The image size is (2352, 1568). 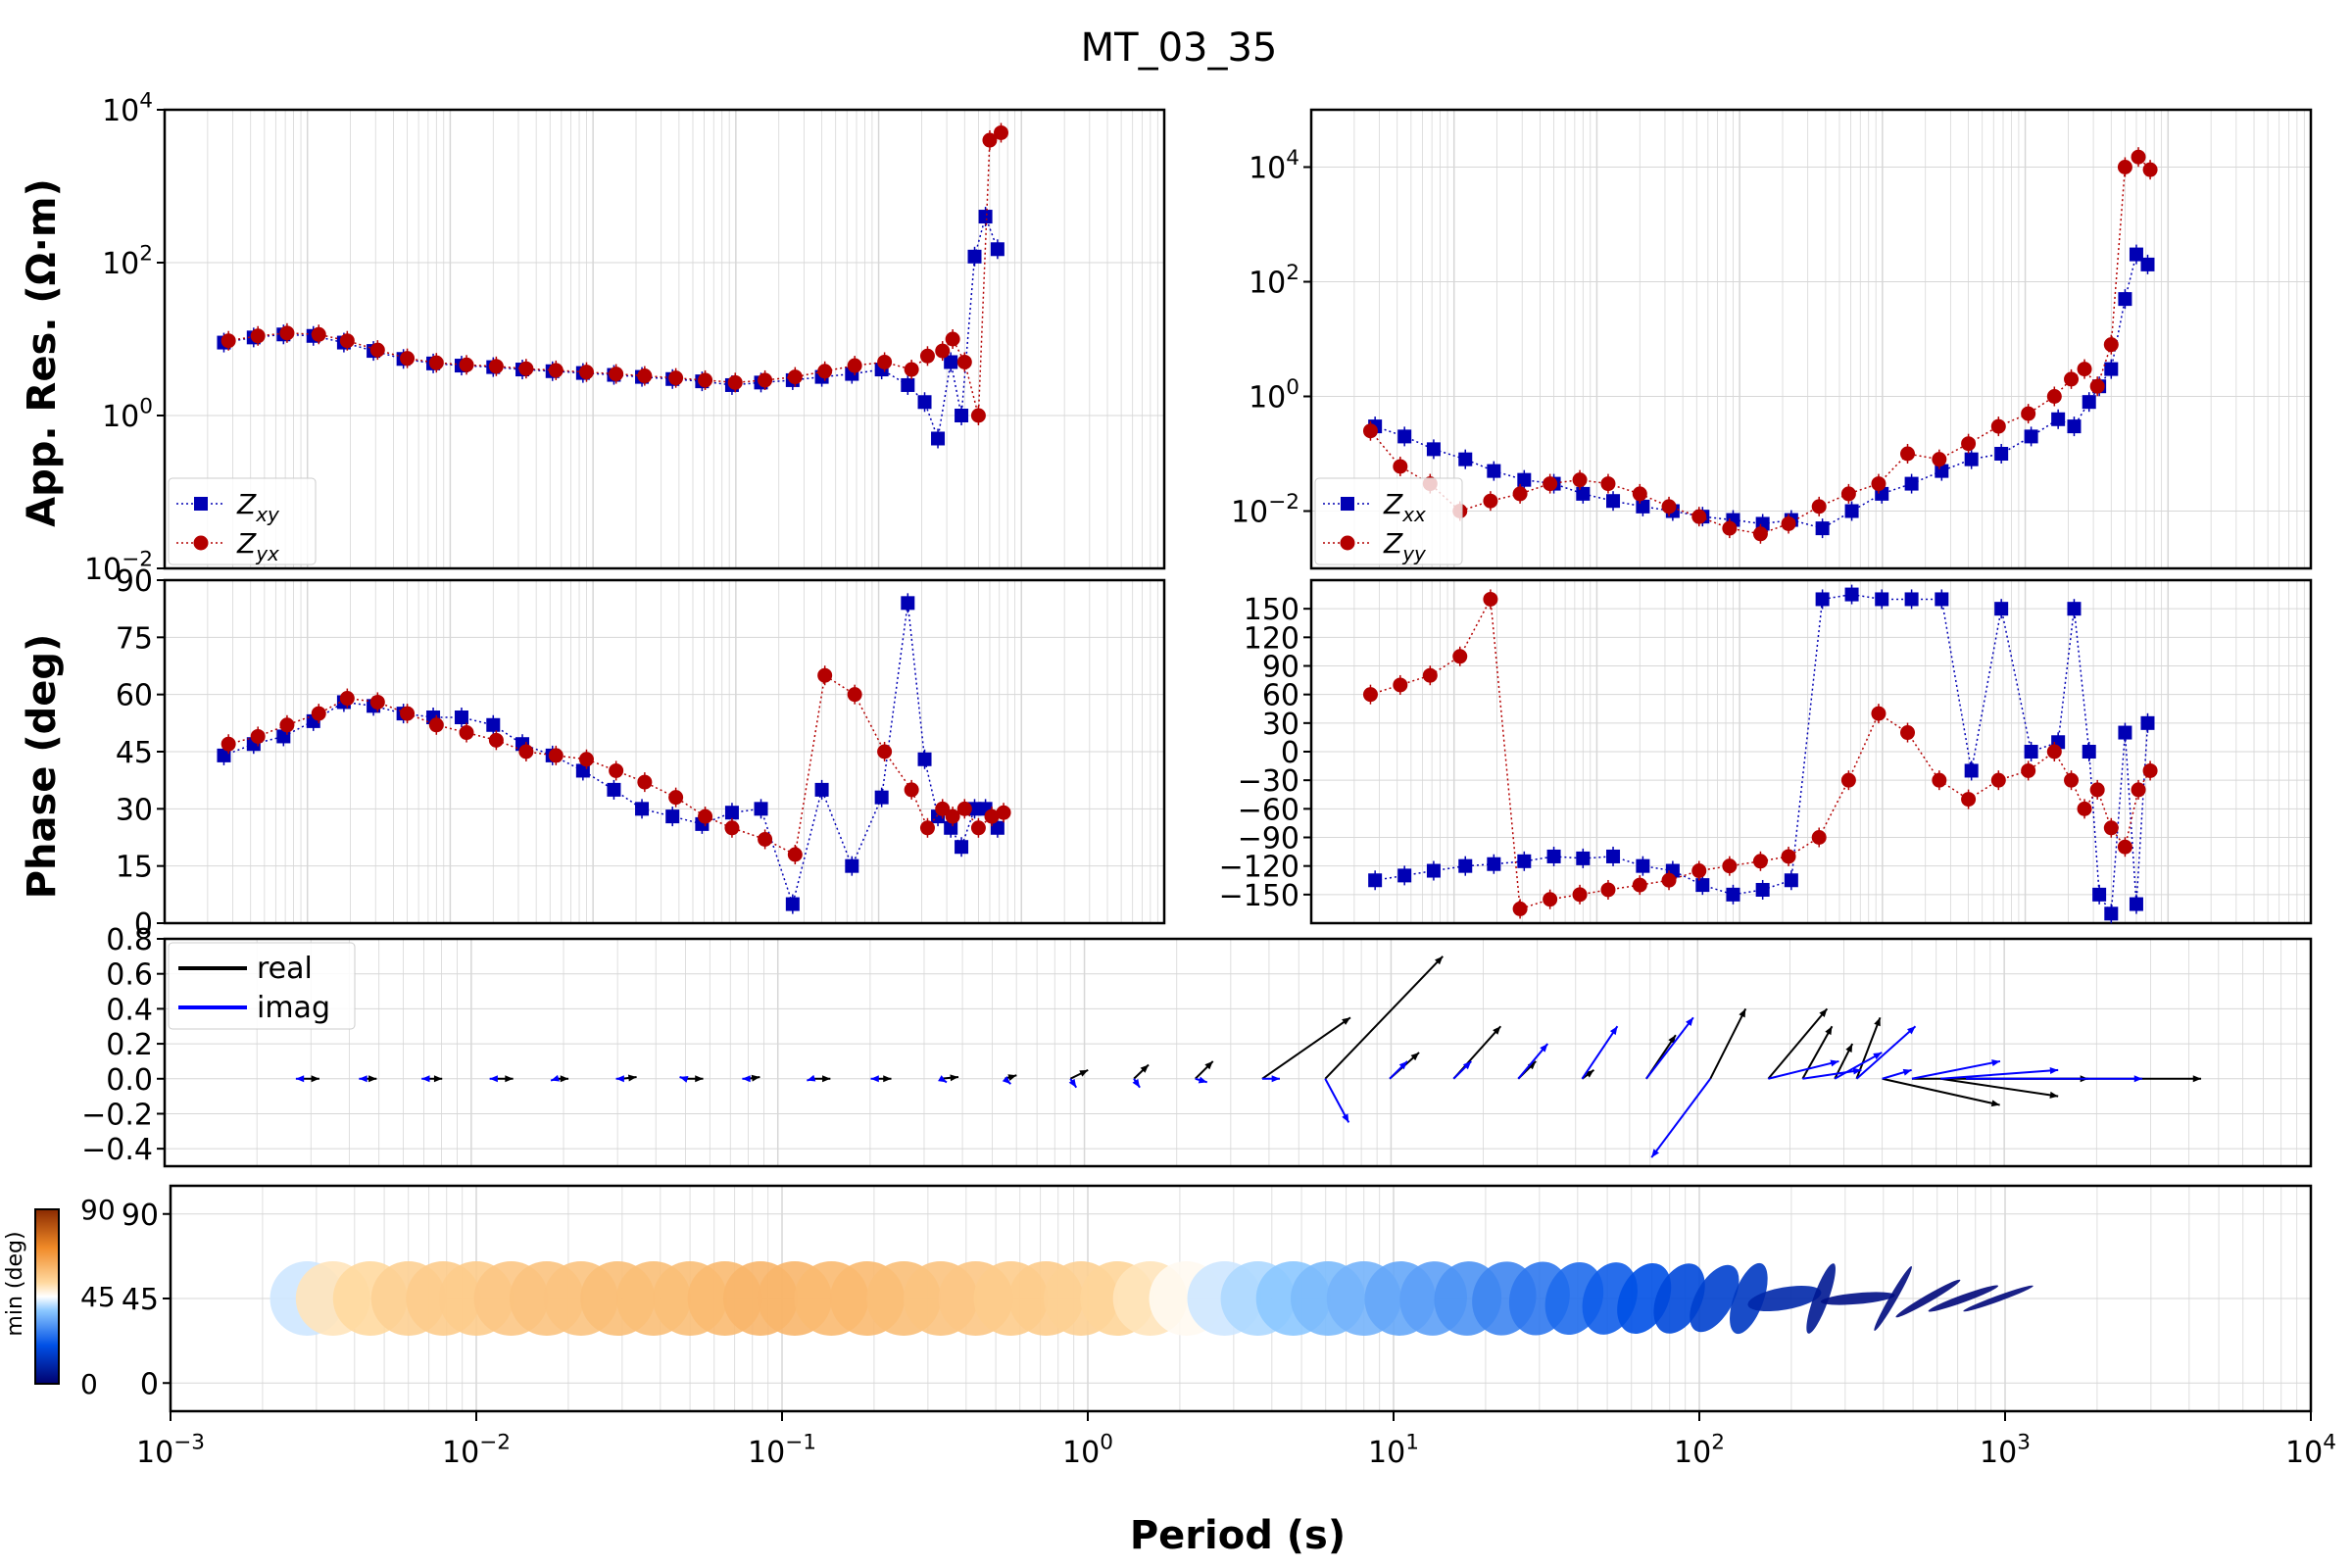 What do you see at coordinates (129, 975) in the screenshot?
I see `y-tick-label: 0.6` at bounding box center [129, 975].